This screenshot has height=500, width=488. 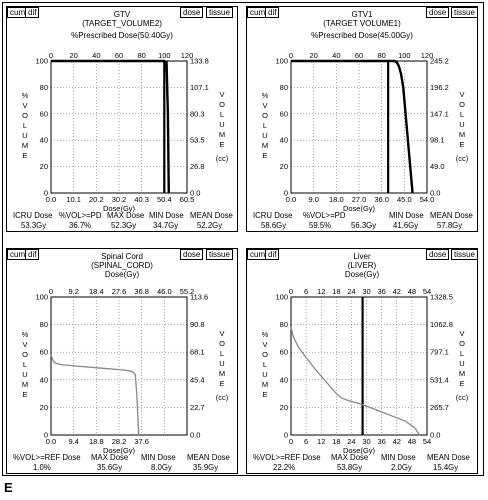 What do you see at coordinates (351, 441) in the screenshot?
I see `x-tick-label: 24` at bounding box center [351, 441].